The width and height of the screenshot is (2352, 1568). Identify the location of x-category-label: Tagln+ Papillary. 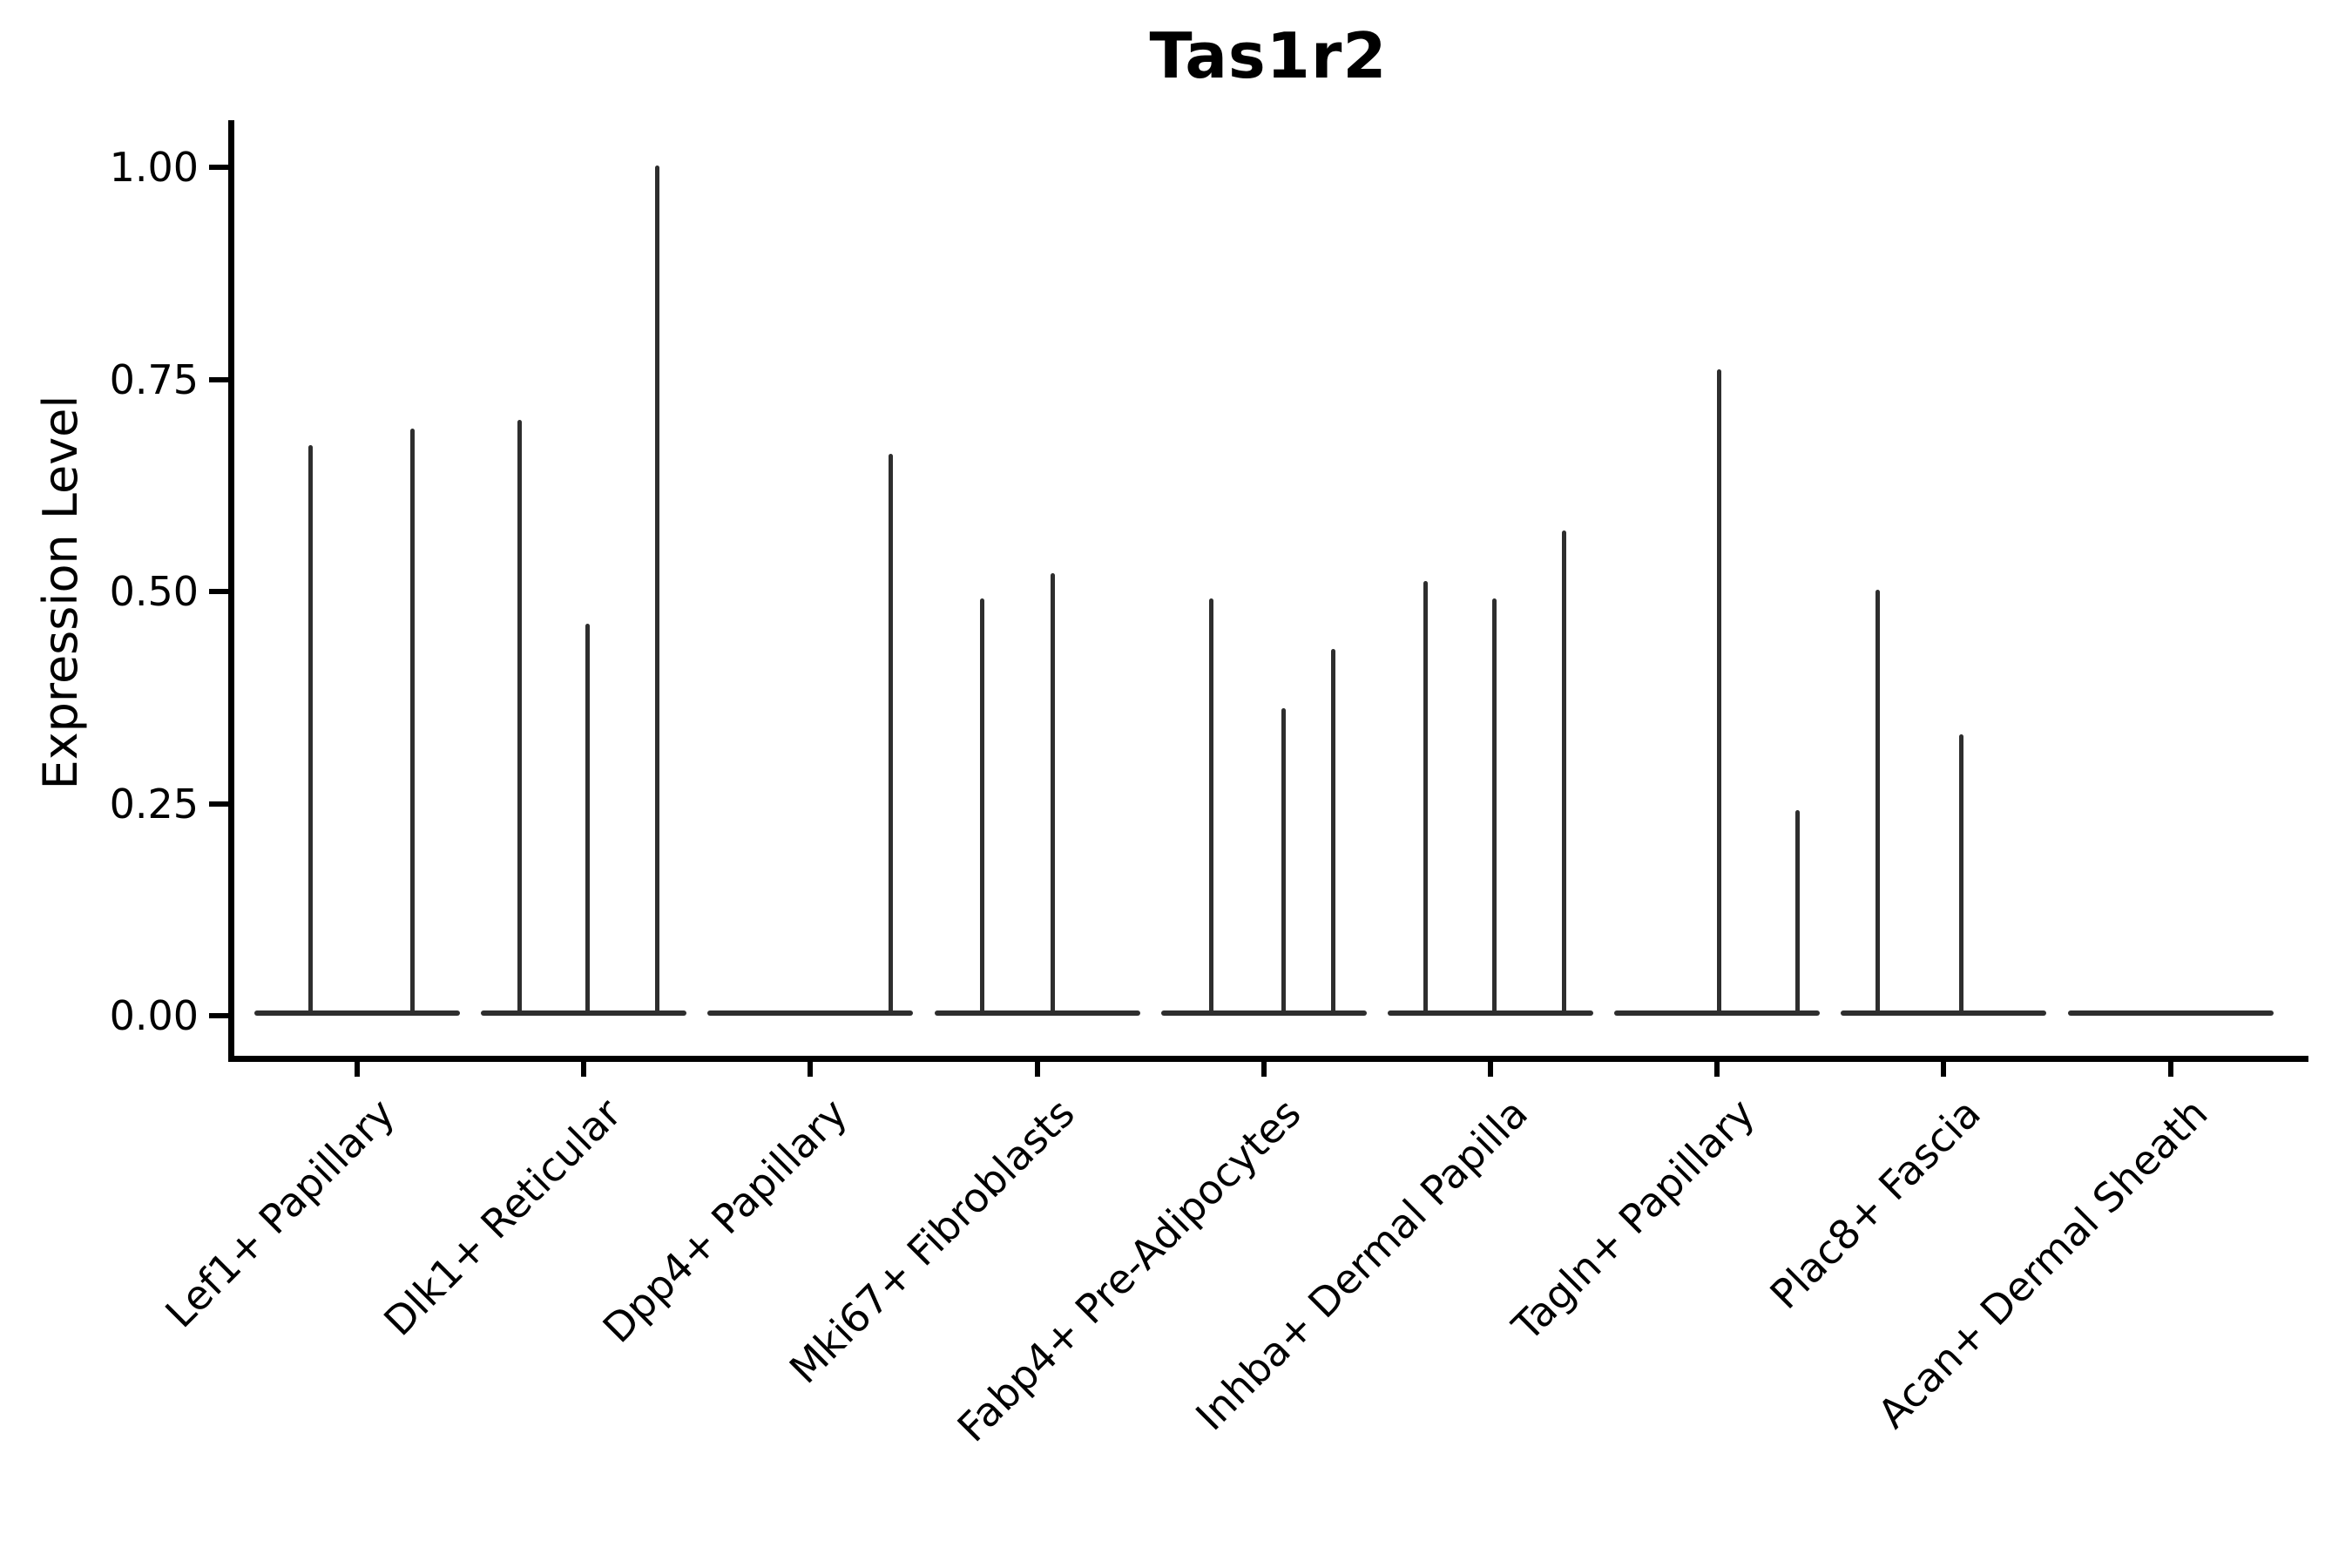
(1633, 1219).